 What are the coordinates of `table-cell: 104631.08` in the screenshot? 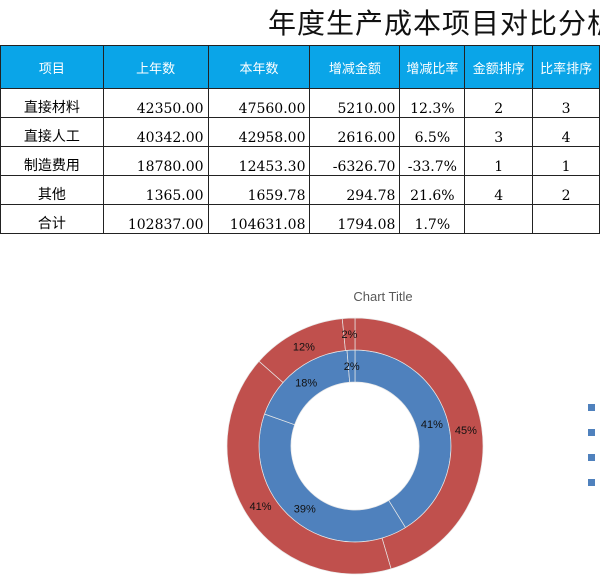 It's located at (259, 219).